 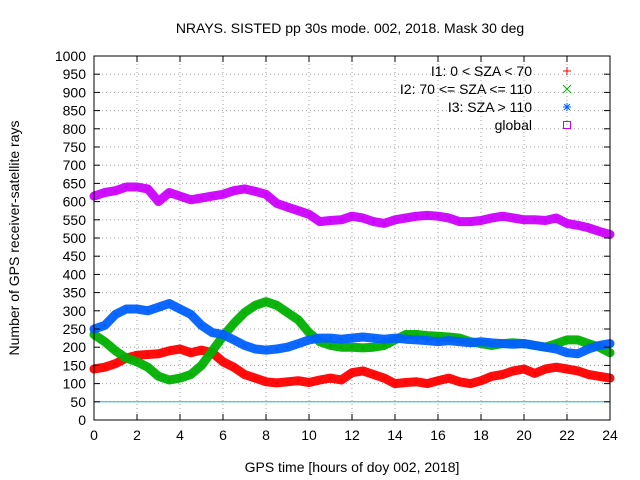 I want to click on y-tick-label: 750, so click(x=75, y=147).